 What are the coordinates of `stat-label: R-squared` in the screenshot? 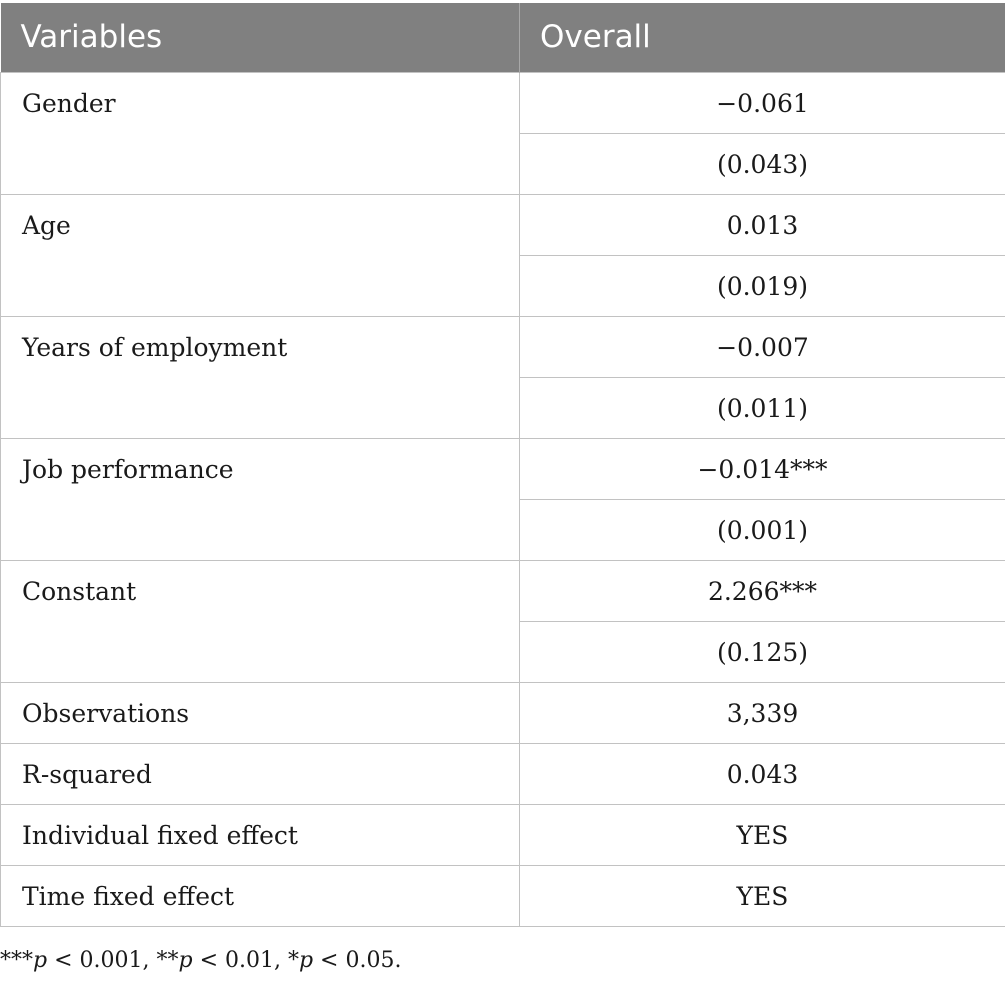 It's located at (260, 773).